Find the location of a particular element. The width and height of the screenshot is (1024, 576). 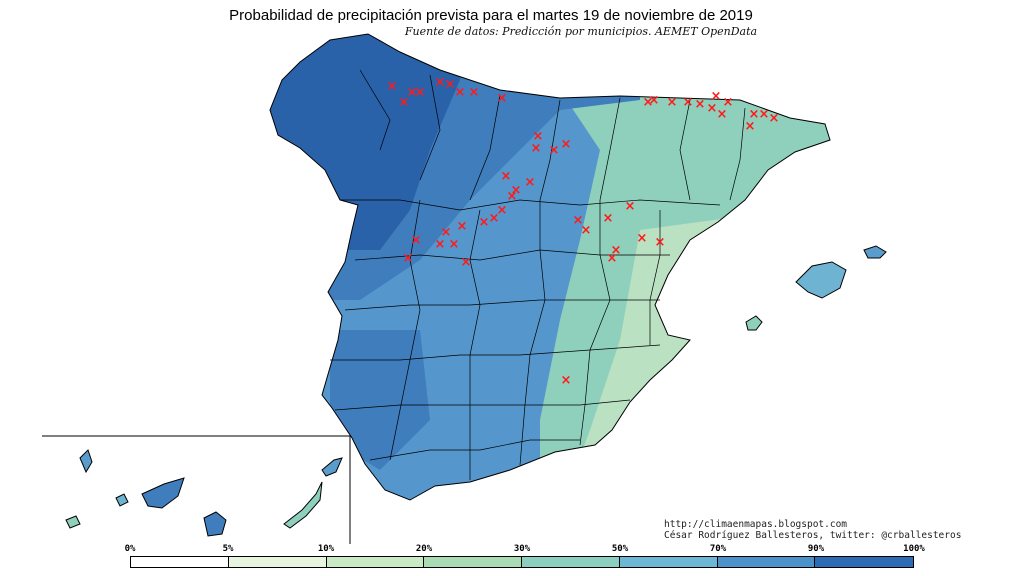

legend-tick: 0% is located at coordinates (130, 549).